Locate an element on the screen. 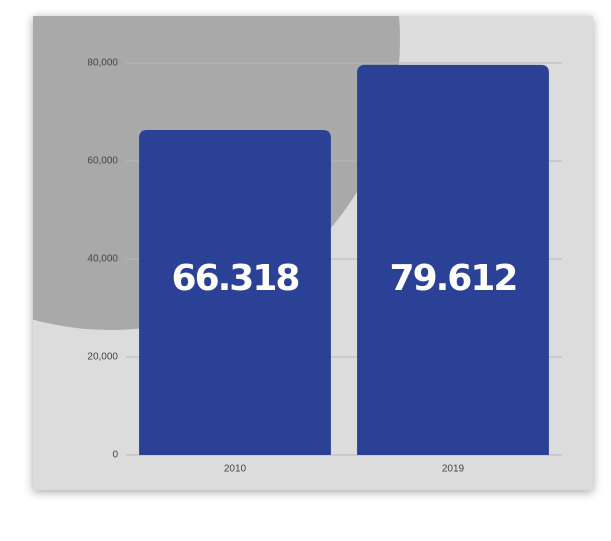 The image size is (611, 541). y-tick-label: 40,000 is located at coordinates (102, 259).